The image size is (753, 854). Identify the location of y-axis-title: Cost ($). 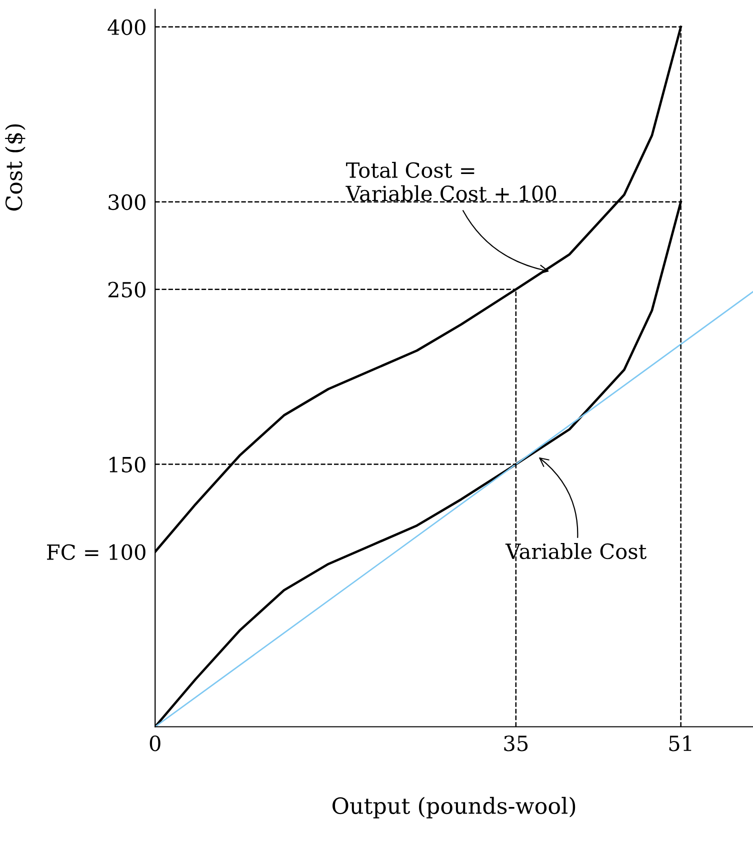
(15, 167).